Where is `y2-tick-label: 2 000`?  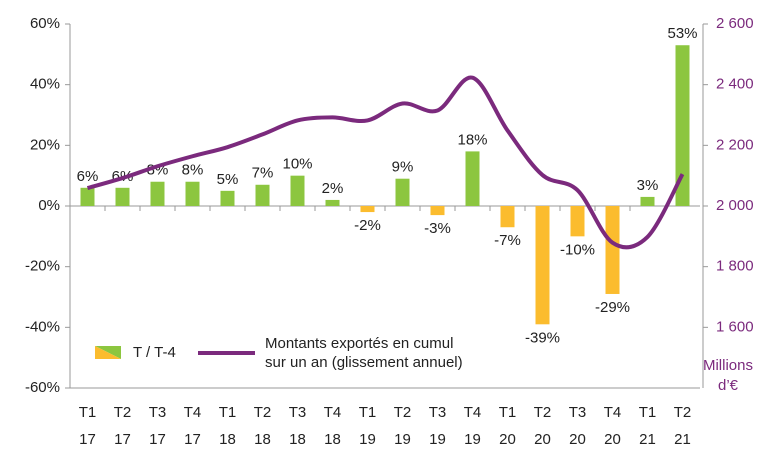 y2-tick-label: 2 000 is located at coordinates (735, 205).